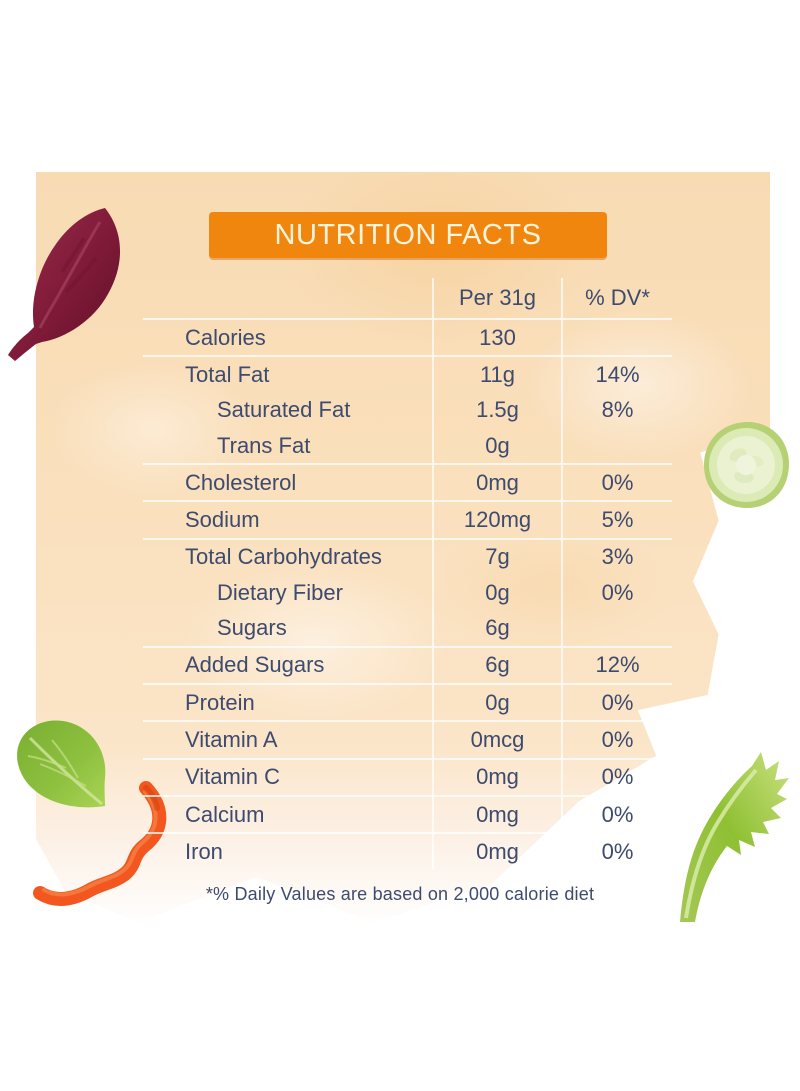 The height and width of the screenshot is (1091, 800). Describe the element at coordinates (497, 410) in the screenshot. I see `nutrient-amount: 1.5g` at that location.